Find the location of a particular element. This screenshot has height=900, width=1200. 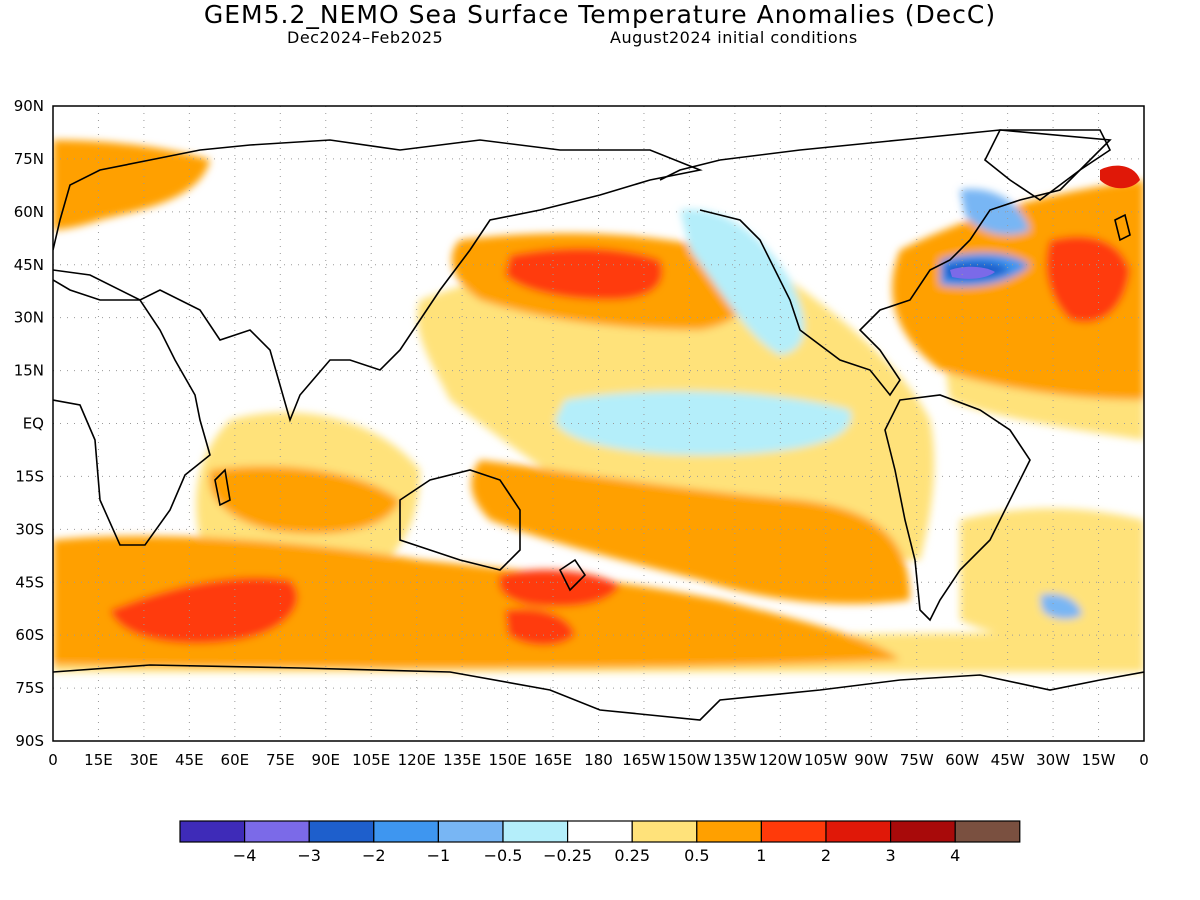

anomaly-yellow-south-atlantic is located at coordinates (1052, 576).